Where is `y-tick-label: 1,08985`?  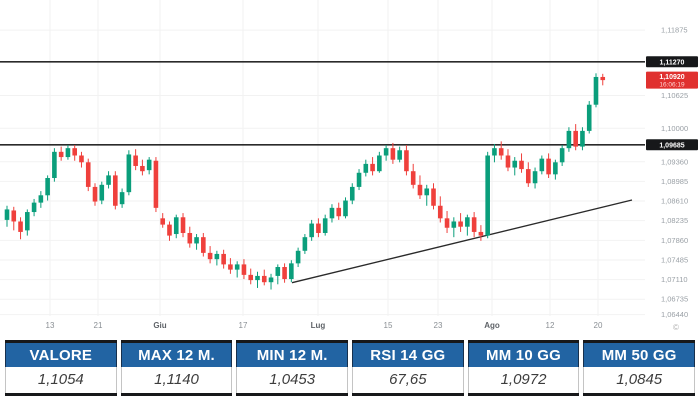 y-tick-label: 1,08985 is located at coordinates (674, 181).